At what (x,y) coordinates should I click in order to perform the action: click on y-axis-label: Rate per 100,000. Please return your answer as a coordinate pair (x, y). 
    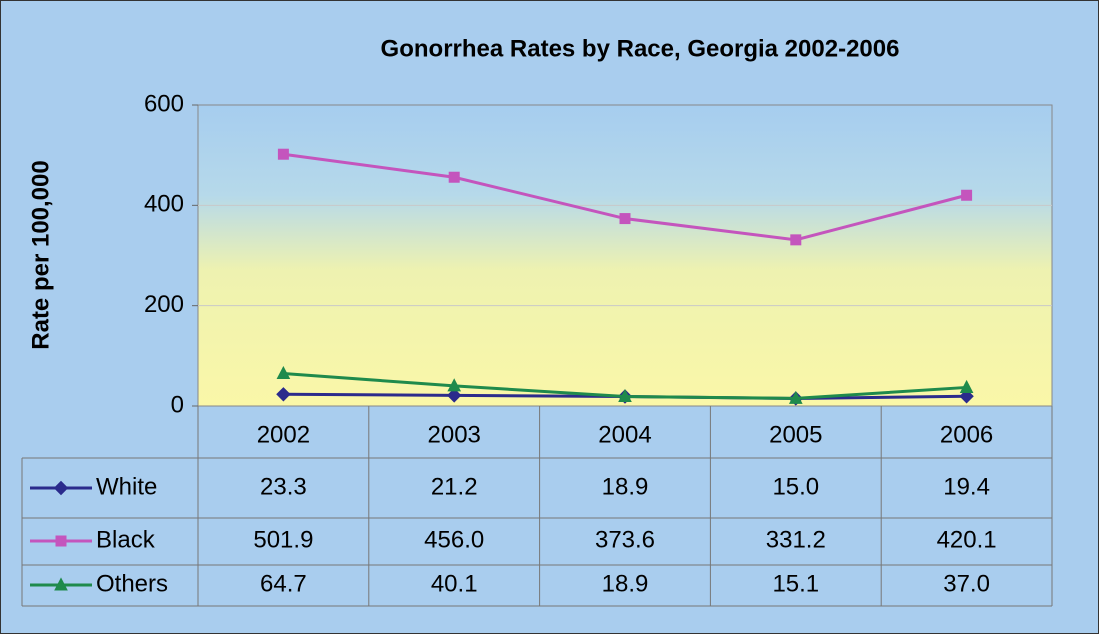
    Looking at the image, I should click on (40, 254).